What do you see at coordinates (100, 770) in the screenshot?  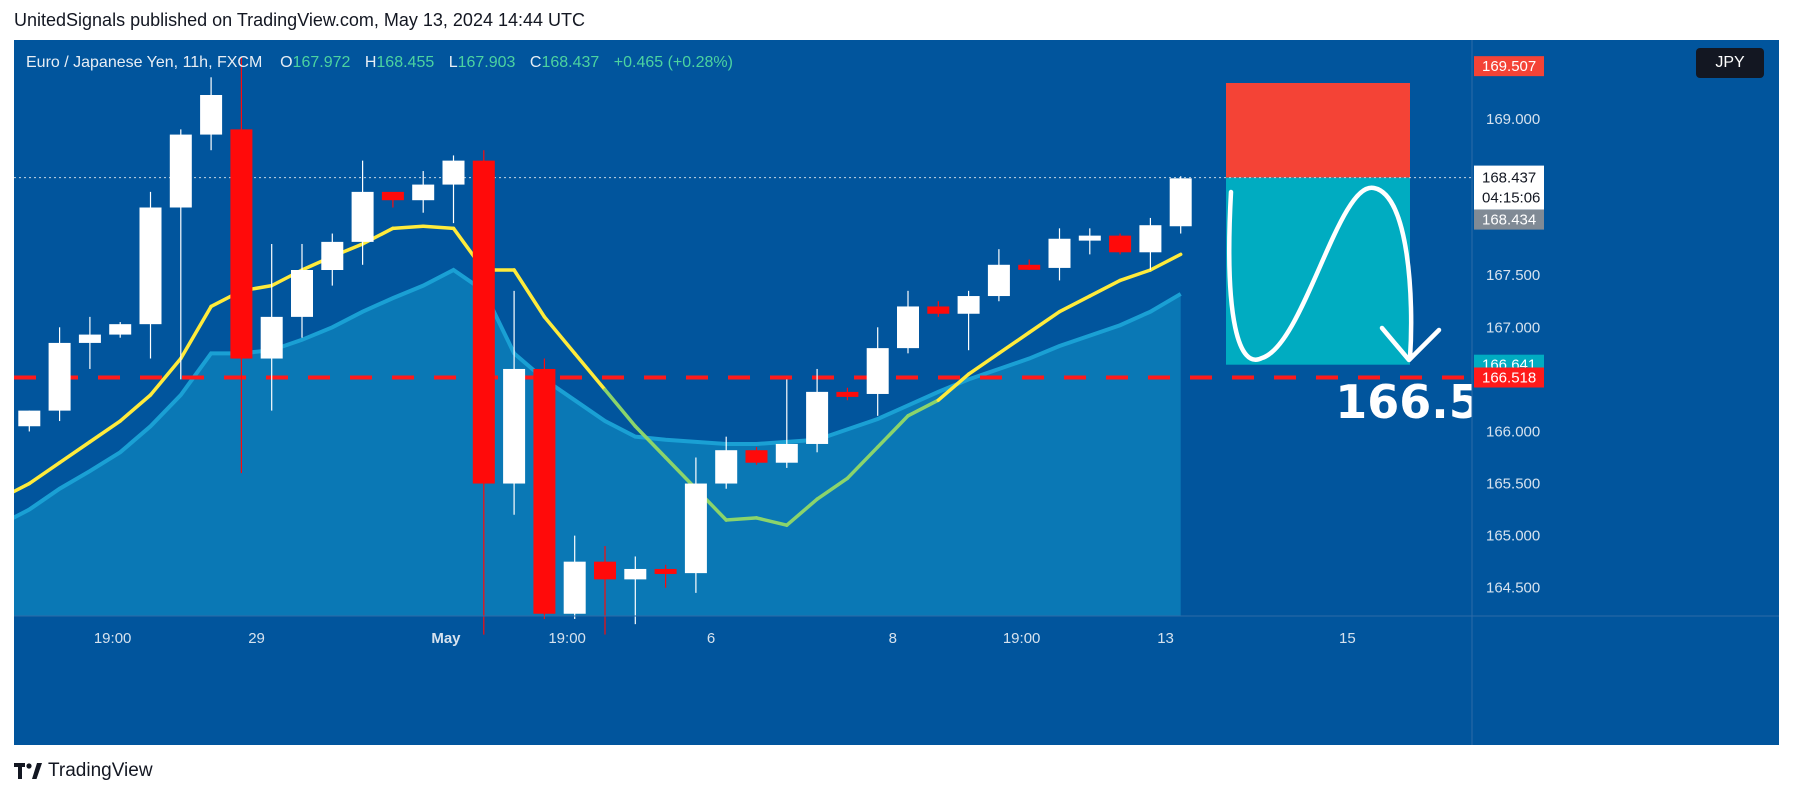 I see `footer-brand: TradingView` at bounding box center [100, 770].